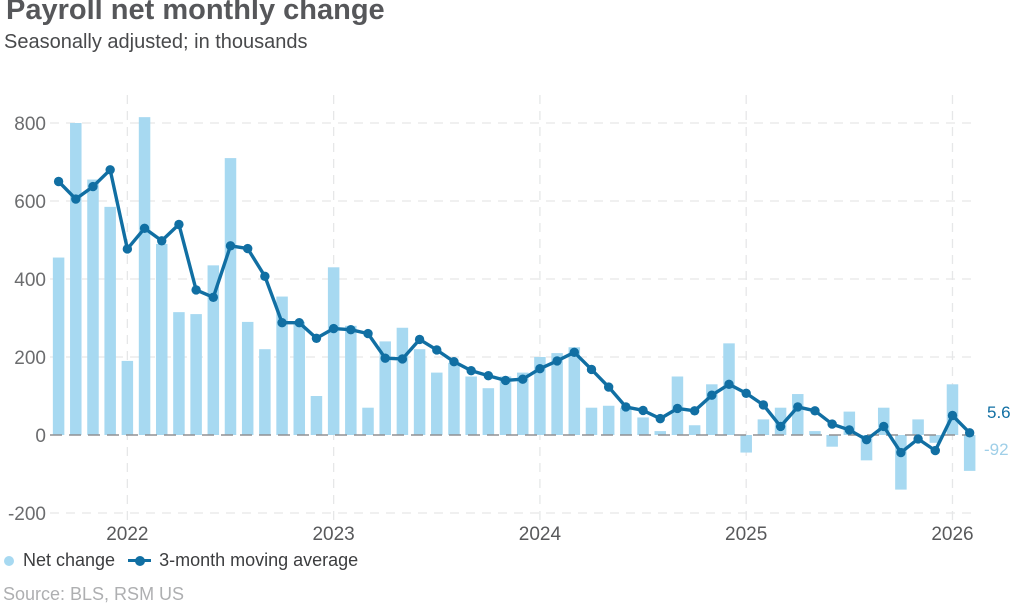  What do you see at coordinates (746, 534) in the screenshot?
I see `x-axis-year-label: 2025` at bounding box center [746, 534].